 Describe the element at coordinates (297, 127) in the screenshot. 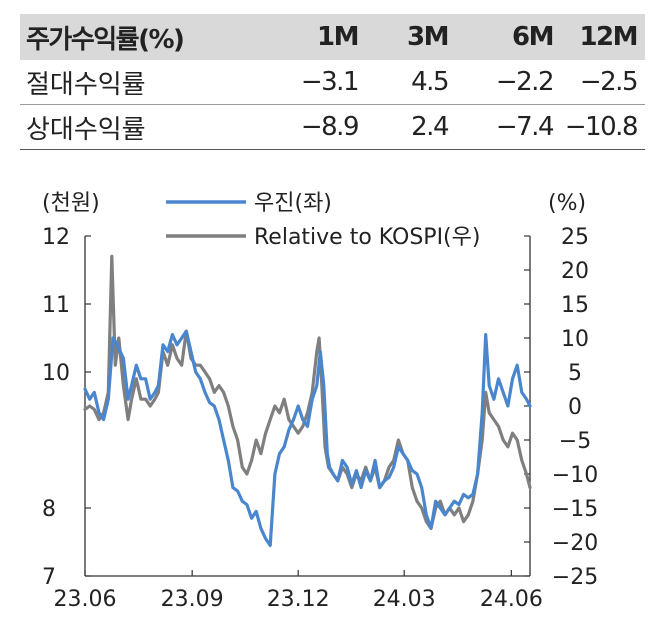

I see `cell-value: −8.9` at that location.